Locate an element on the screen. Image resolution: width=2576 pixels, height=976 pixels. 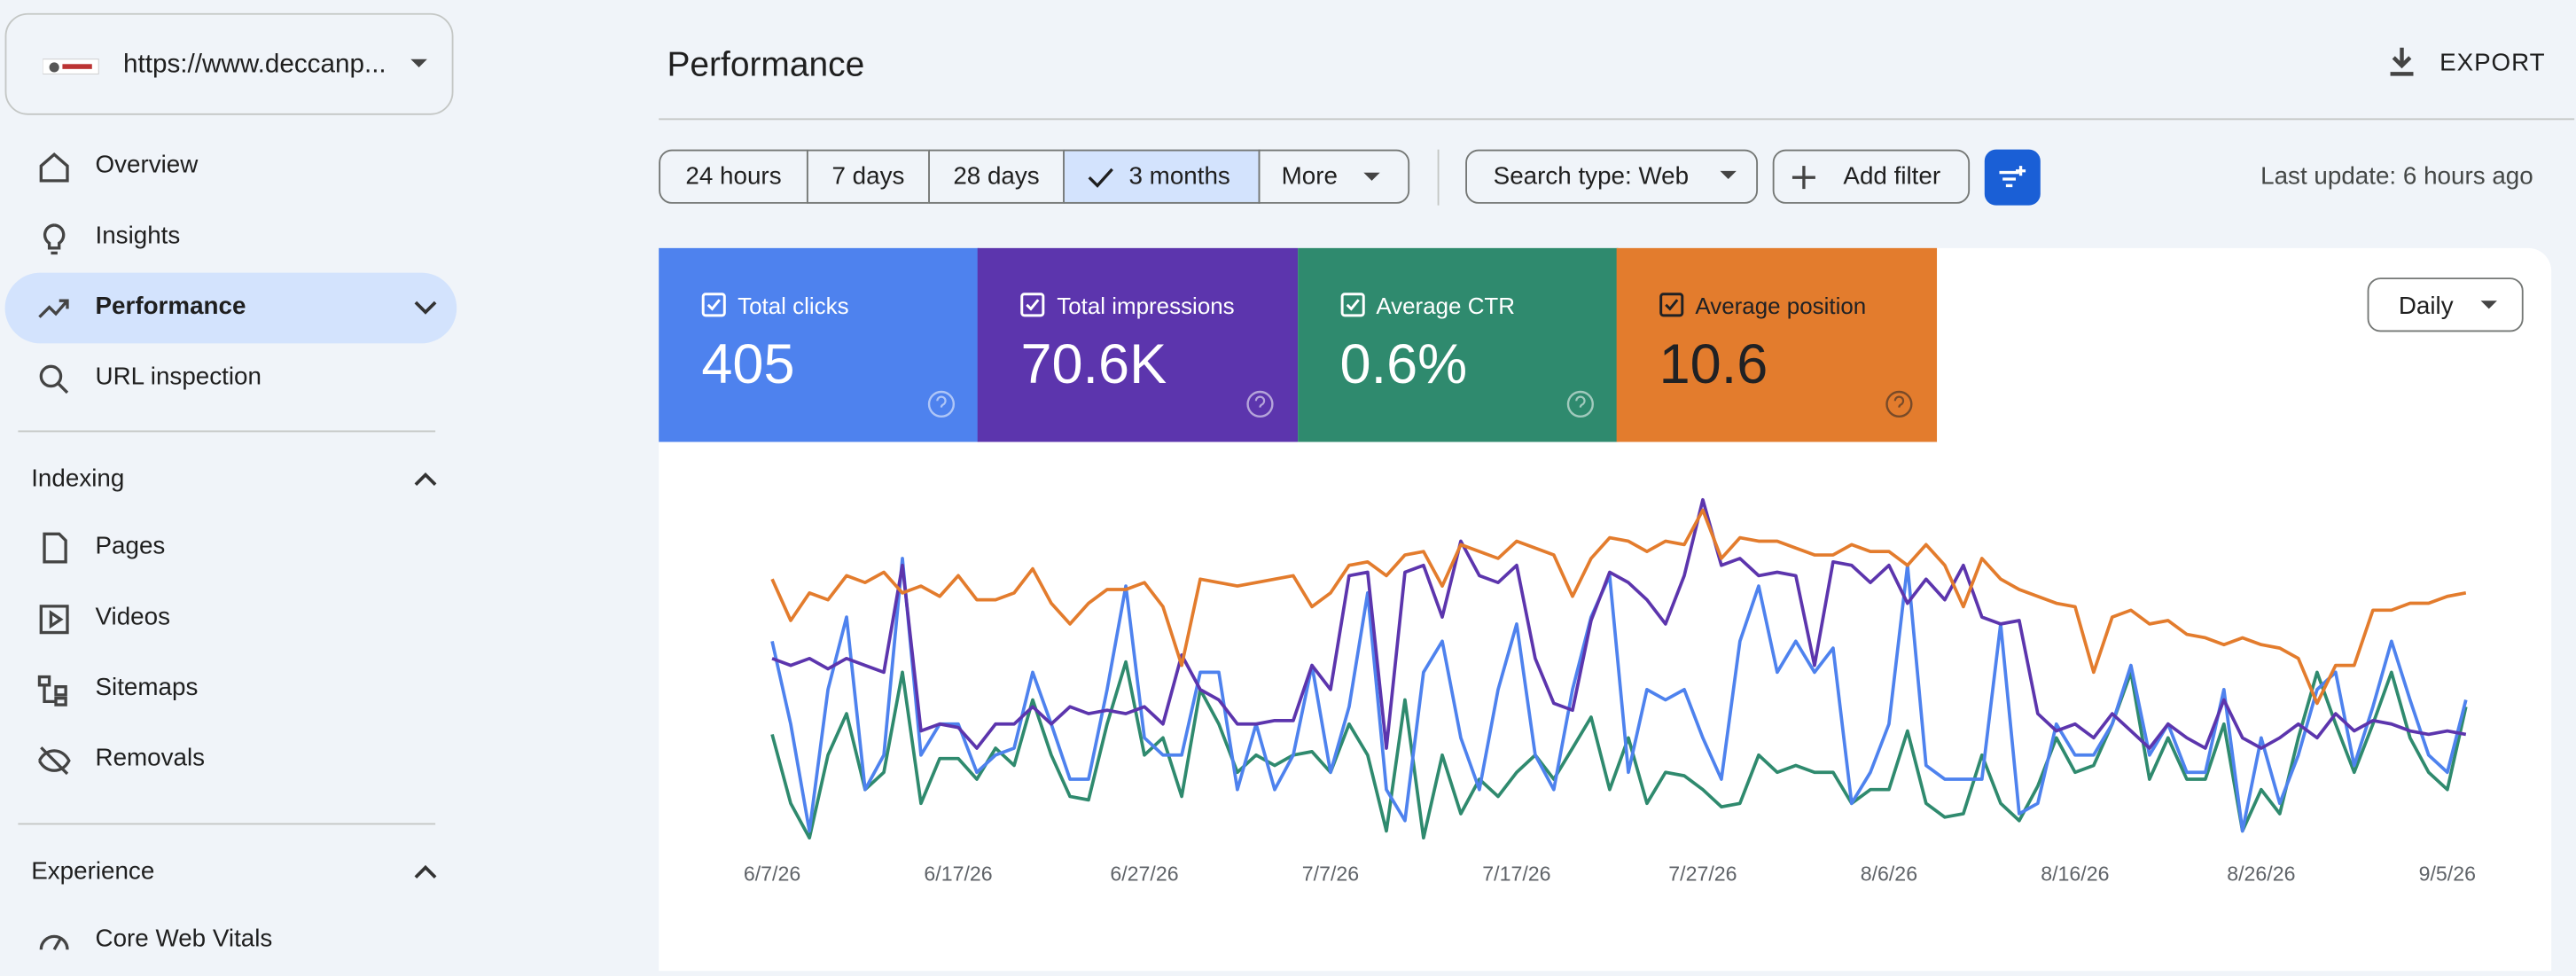
search-type-chip: Search type: Web is located at coordinates (1612, 176).